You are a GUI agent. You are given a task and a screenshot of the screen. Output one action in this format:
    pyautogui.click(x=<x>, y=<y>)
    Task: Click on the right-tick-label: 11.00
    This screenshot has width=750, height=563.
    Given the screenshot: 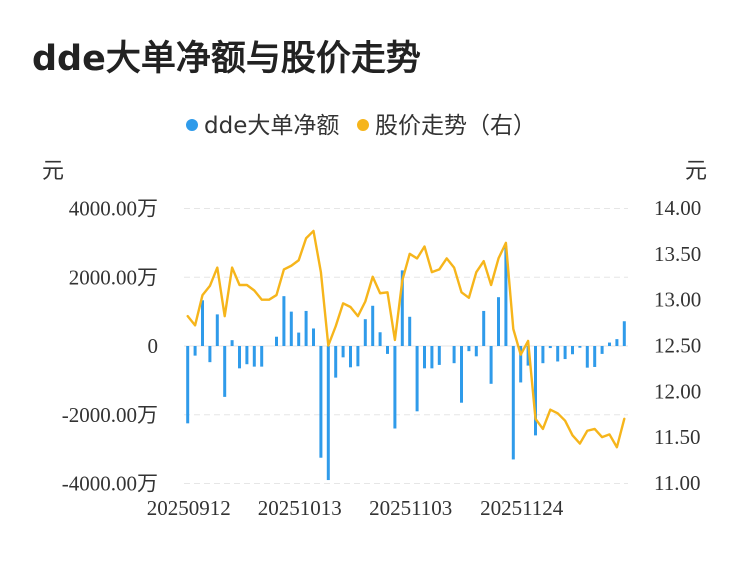 What is the action you would take?
    pyautogui.click(x=677, y=483)
    